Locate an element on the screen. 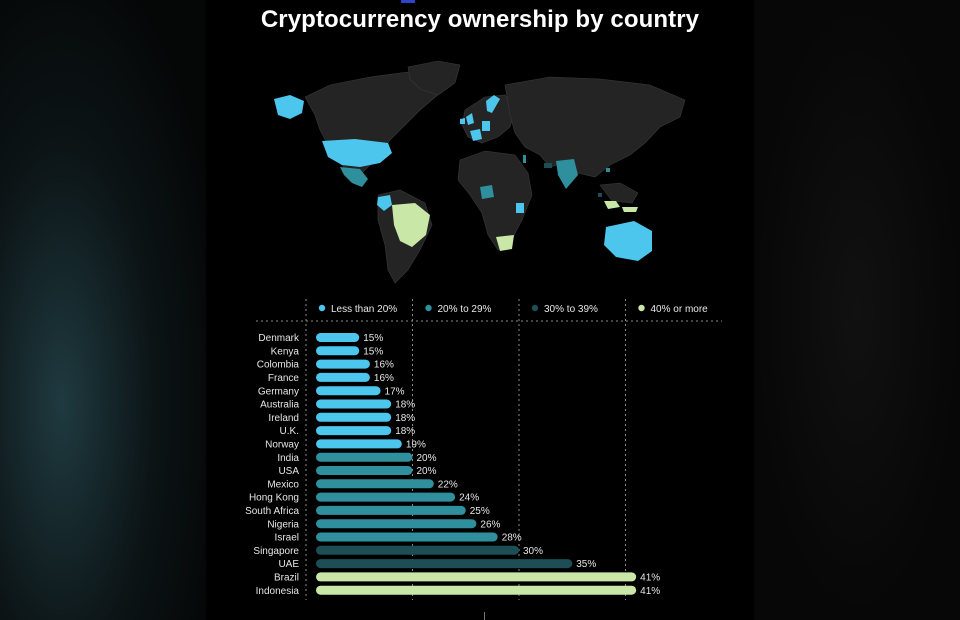 The height and width of the screenshot is (620, 960). value-label: 25% is located at coordinates (480, 511).